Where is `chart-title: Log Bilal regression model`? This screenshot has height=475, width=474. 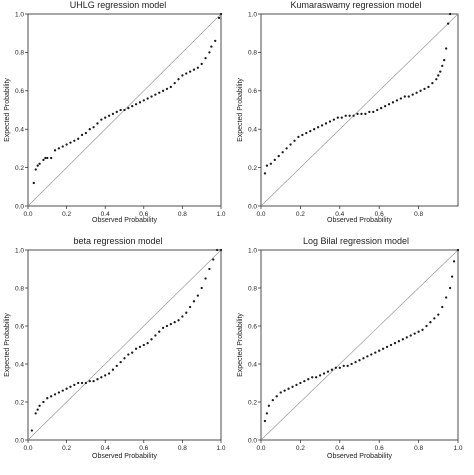
chart-title: Log Bilal regression model is located at coordinates (356, 241).